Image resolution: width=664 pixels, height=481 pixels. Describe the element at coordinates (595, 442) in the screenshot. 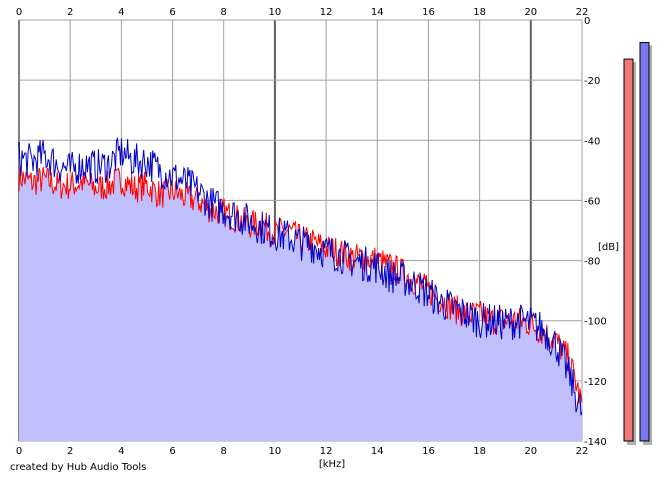

I see `y-tick-label: -140` at that location.